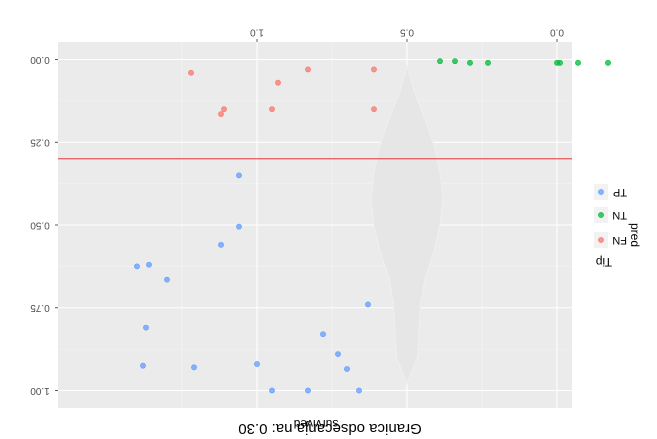 Image resolution: width=657 pixels, height=439 pixels. I want to click on legend-key-tn, so click(601, 215).